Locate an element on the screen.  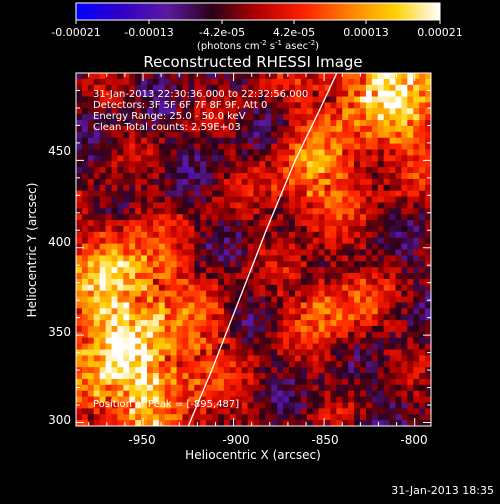
x-tick-label: -850 is located at coordinates (324, 440).